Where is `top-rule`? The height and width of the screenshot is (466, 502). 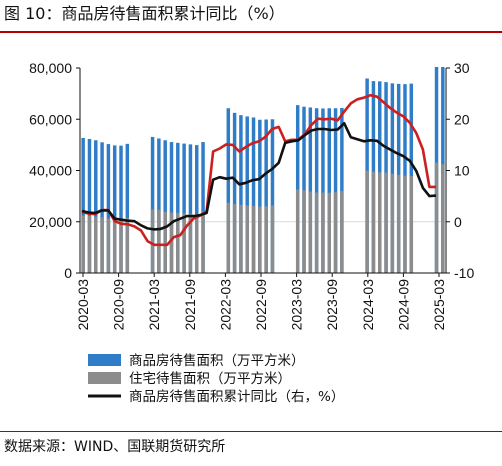 top-rule is located at coordinates (251, 32).